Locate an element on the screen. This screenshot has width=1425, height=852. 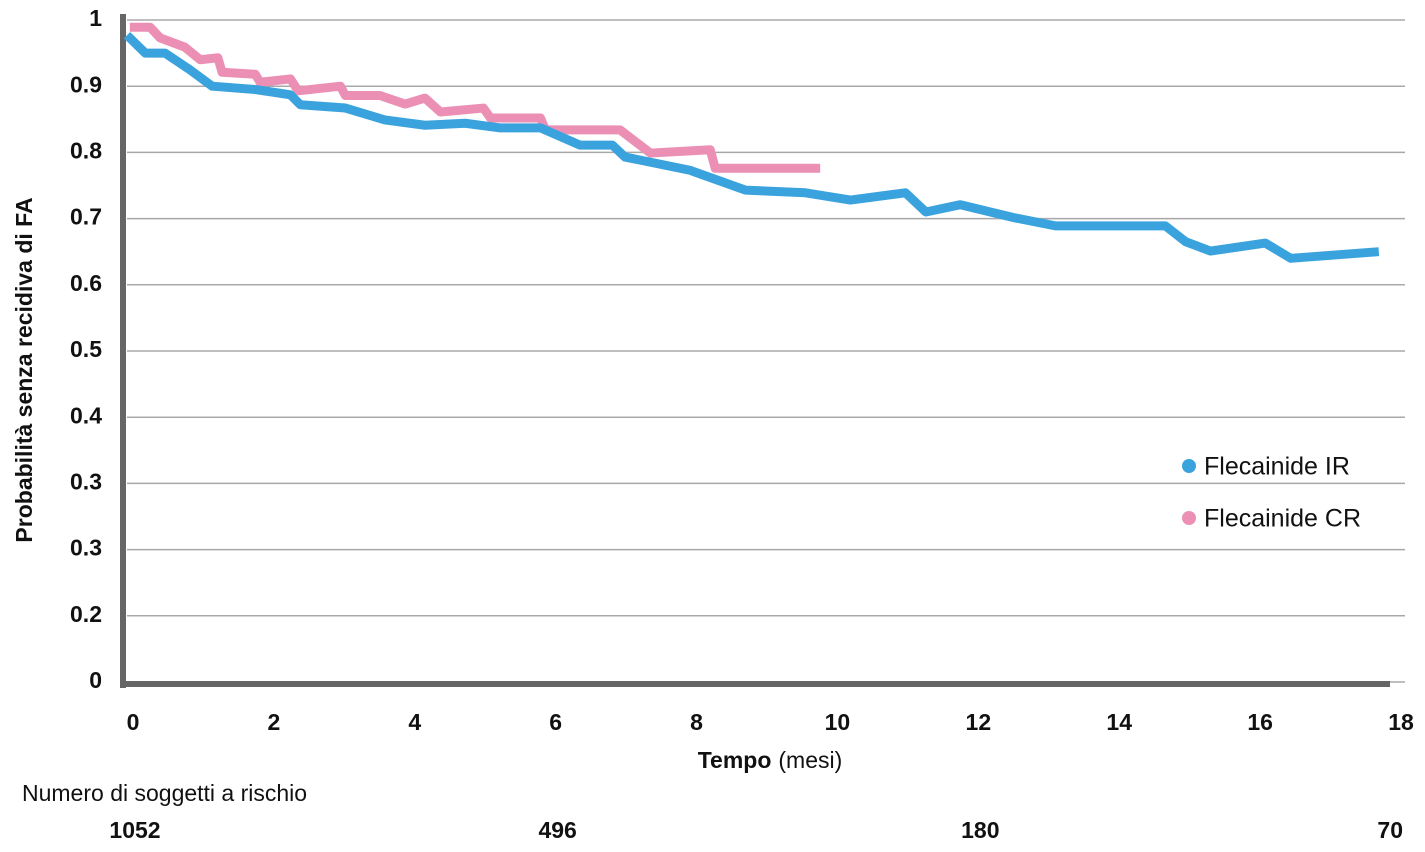
y-tick-label: 0.2 is located at coordinates (86, 614).